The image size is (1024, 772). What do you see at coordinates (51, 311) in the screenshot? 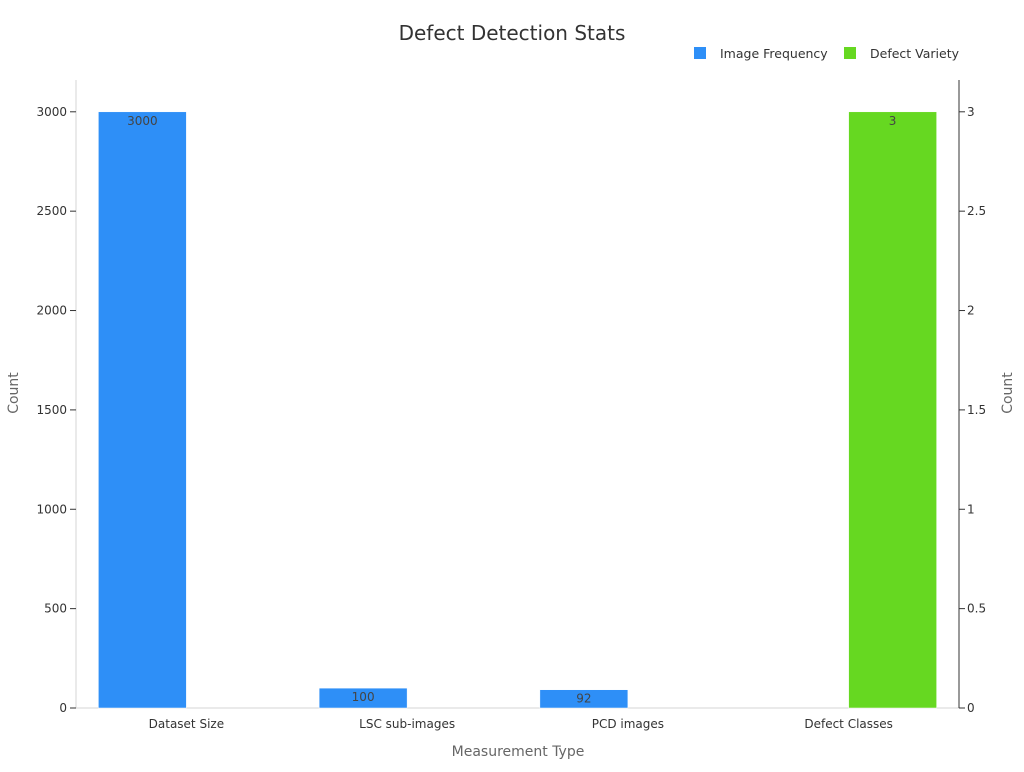
I see `y-tick-label: 2000` at bounding box center [51, 311].